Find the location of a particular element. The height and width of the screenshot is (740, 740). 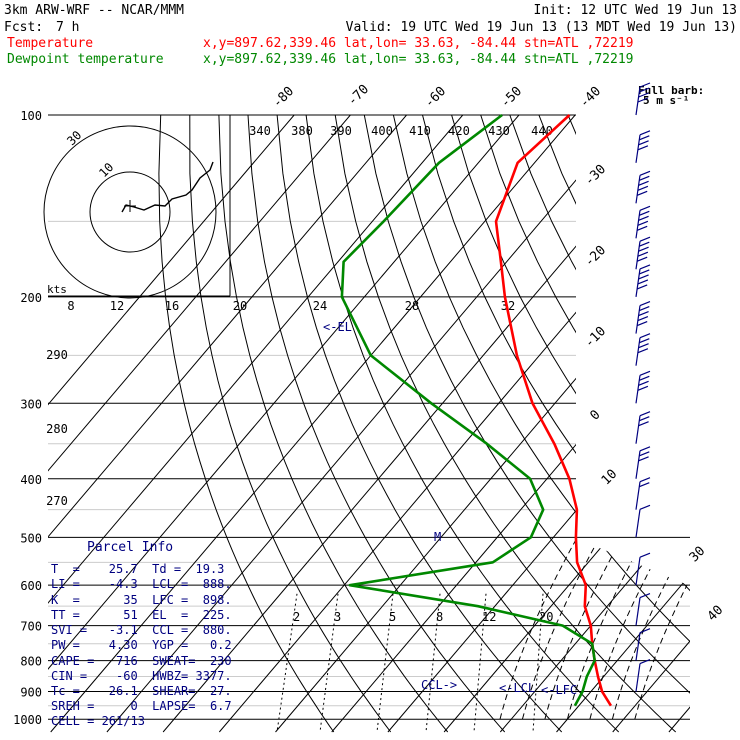

pressure-tick-label: 600 is located at coordinates (31, 586).